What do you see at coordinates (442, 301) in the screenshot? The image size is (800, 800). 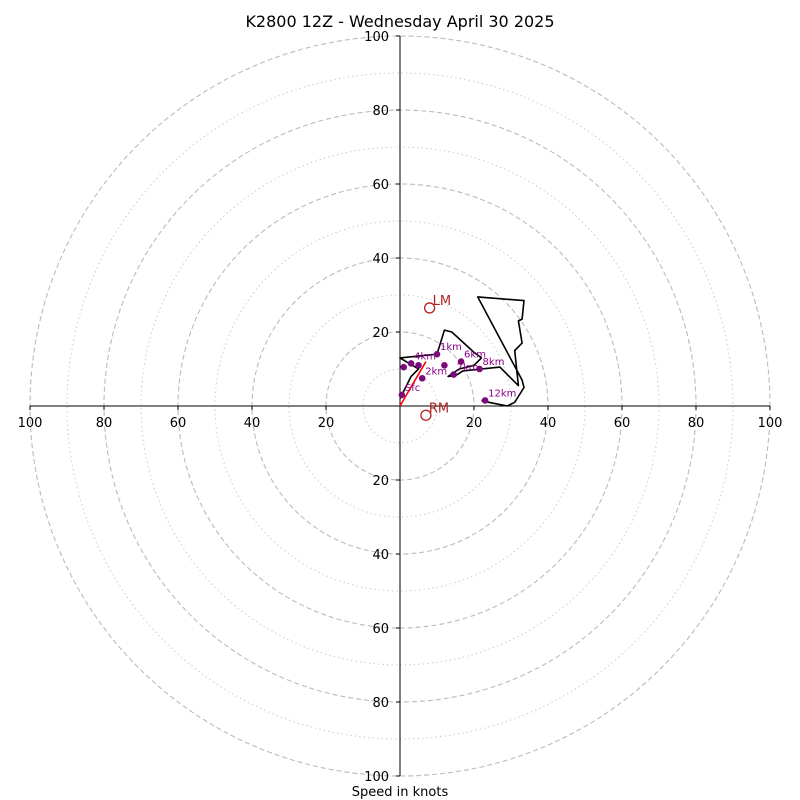 I see `storm-motion-label: LM` at bounding box center [442, 301].